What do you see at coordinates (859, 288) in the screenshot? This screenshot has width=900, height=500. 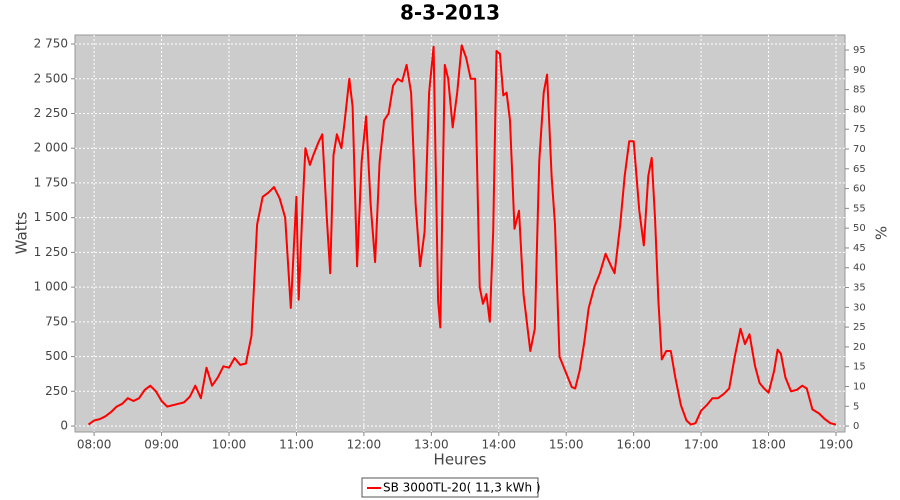 I see `y2-tick-label: 35` at bounding box center [859, 288].